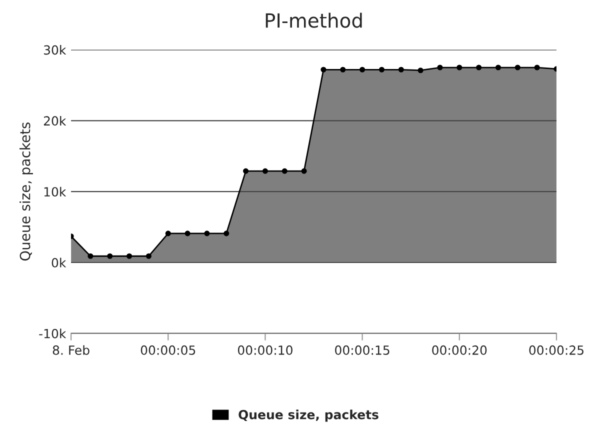 The image size is (592, 433). What do you see at coordinates (55, 191) in the screenshot?
I see `y-tick-label: 10k` at bounding box center [55, 191].